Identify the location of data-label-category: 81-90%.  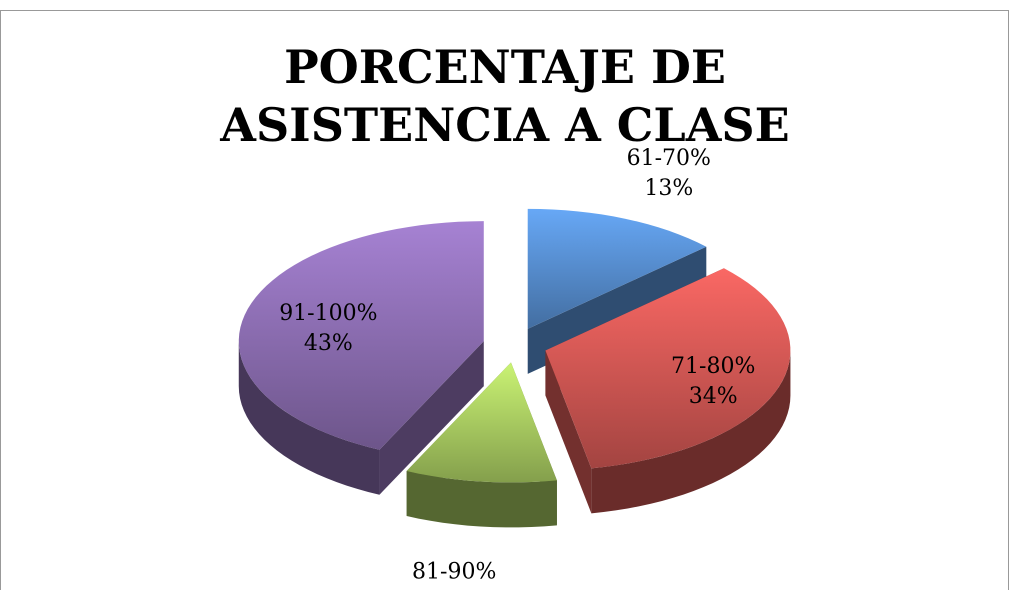
(454, 572).